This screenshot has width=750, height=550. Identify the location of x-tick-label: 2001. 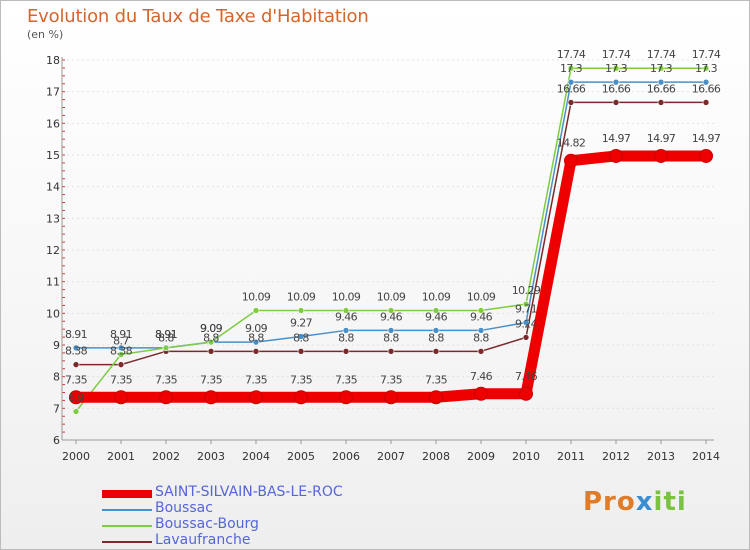
(121, 456).